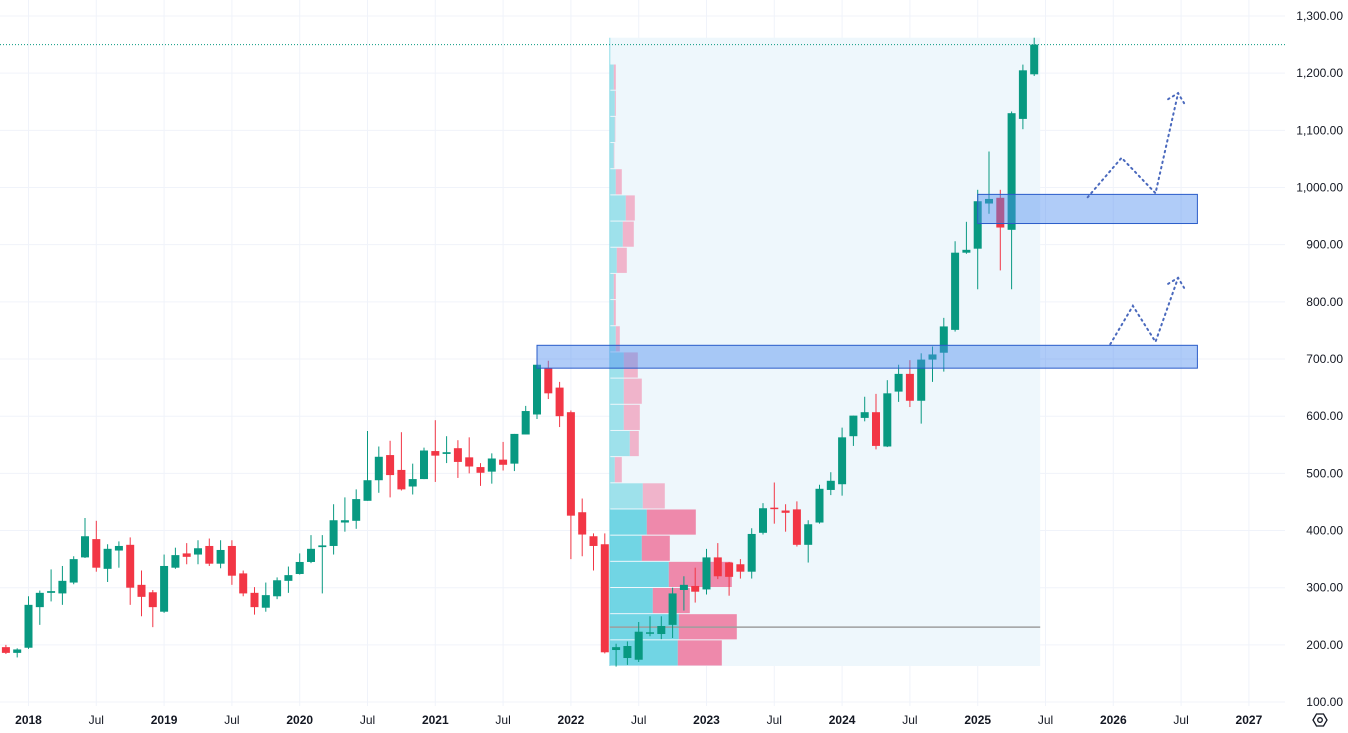  Describe the element at coordinates (1319, 73) in the screenshot. I see `price-tick-label: 1,200.00` at that location.